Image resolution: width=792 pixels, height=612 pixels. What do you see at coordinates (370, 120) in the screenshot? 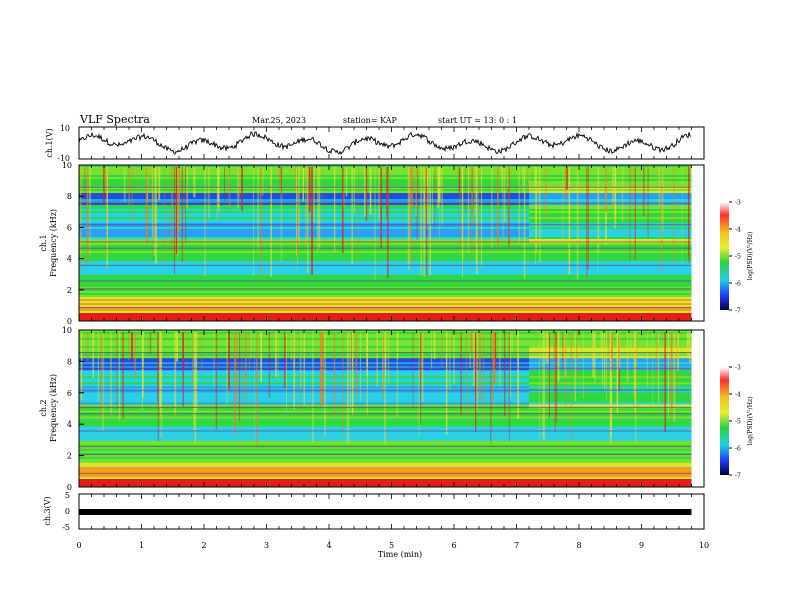
I see `station-label: station= KAP` at bounding box center [370, 120].